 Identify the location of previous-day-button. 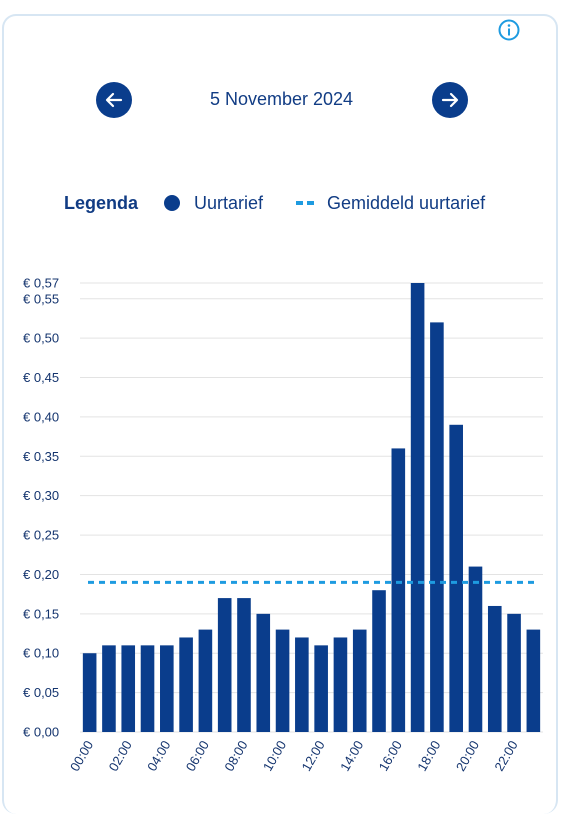
(114, 100).